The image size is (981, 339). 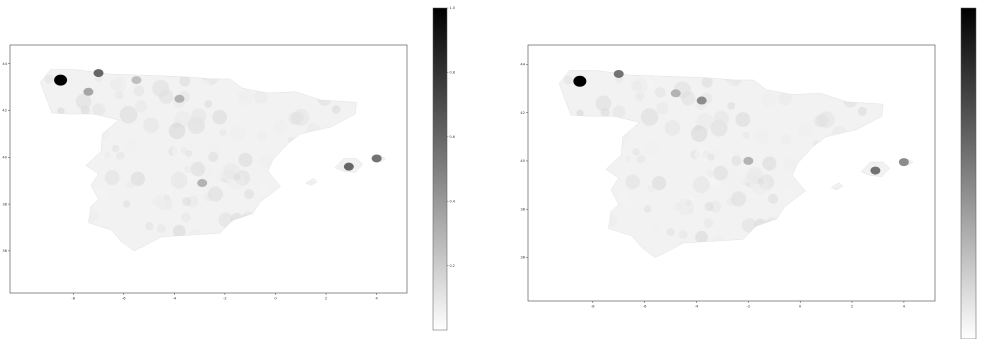 What do you see at coordinates (452, 8) in the screenshot?
I see `colorbar-tick-label: 1.0` at bounding box center [452, 8].